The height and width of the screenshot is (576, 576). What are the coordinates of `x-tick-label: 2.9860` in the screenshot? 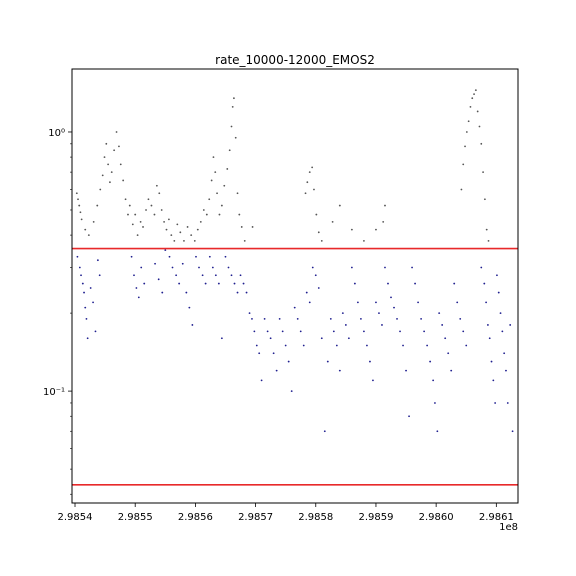 It's located at (436, 517).